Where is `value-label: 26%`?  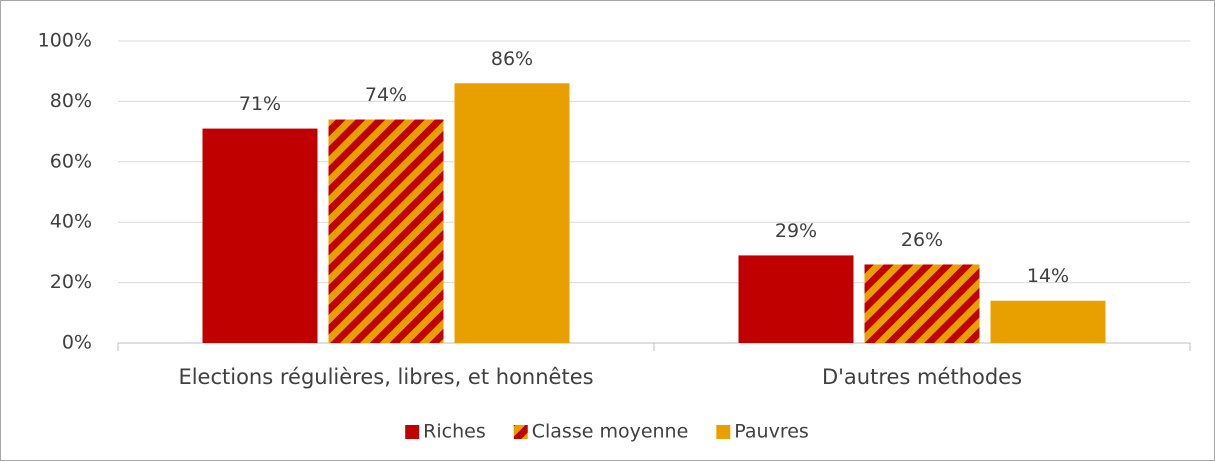
value-label: 26% is located at coordinates (922, 240).